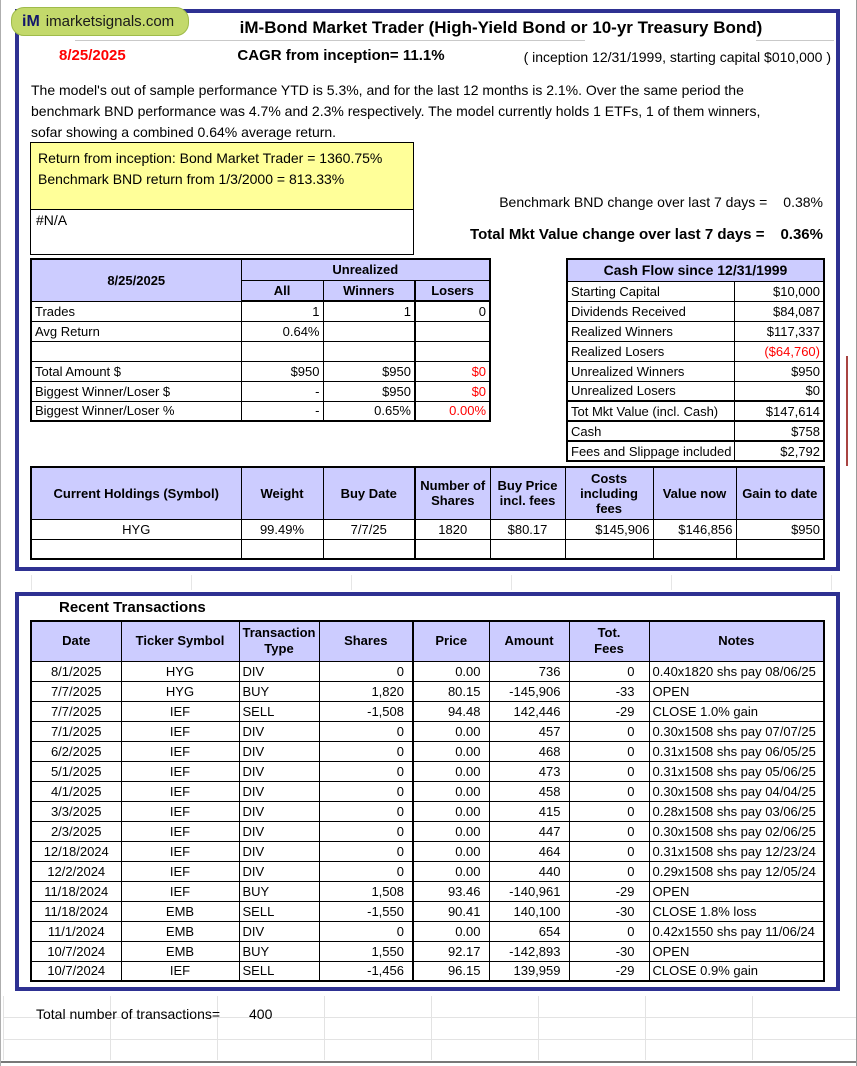 The width and height of the screenshot is (857, 1066). Describe the element at coordinates (180, 951) in the screenshot. I see `transaction-ticker: EMB` at that location.